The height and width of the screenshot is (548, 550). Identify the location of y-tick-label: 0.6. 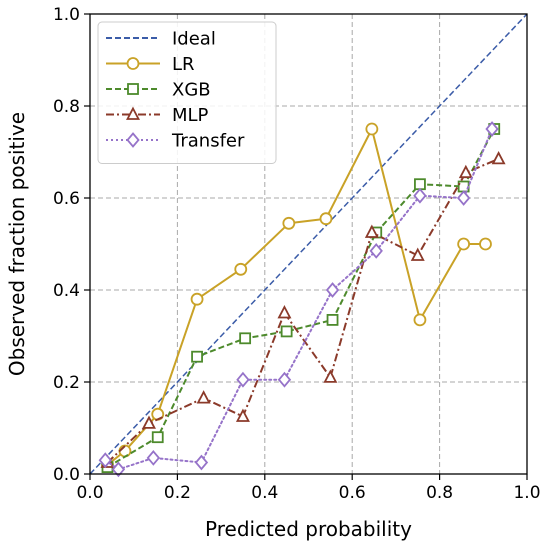
(66, 199).